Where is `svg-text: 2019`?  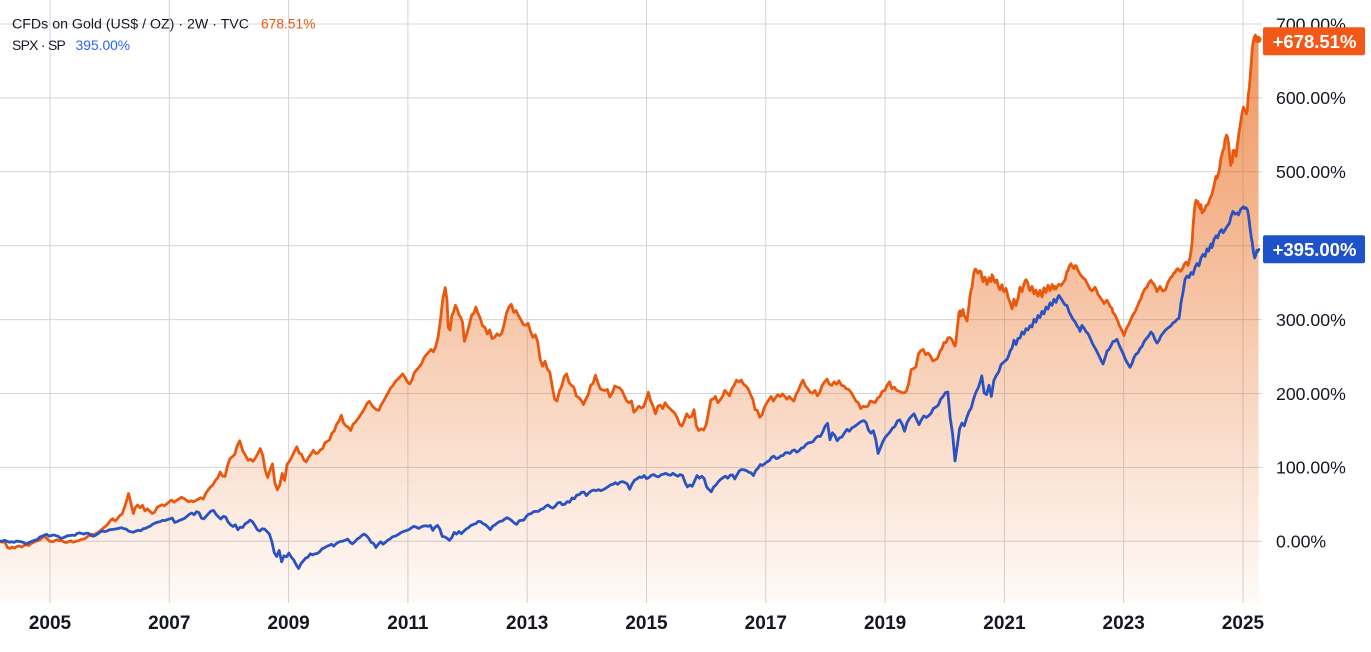
svg-text: 2019 is located at coordinates (885, 623).